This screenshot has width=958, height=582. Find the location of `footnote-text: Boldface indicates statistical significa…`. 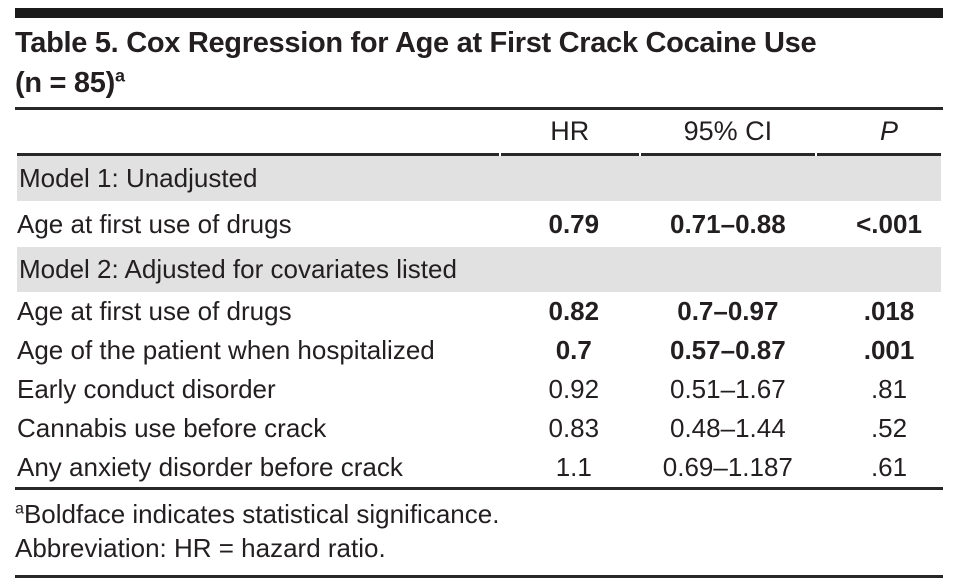

footnote-text: Boldface indicates statistical significa… is located at coordinates (261, 514).